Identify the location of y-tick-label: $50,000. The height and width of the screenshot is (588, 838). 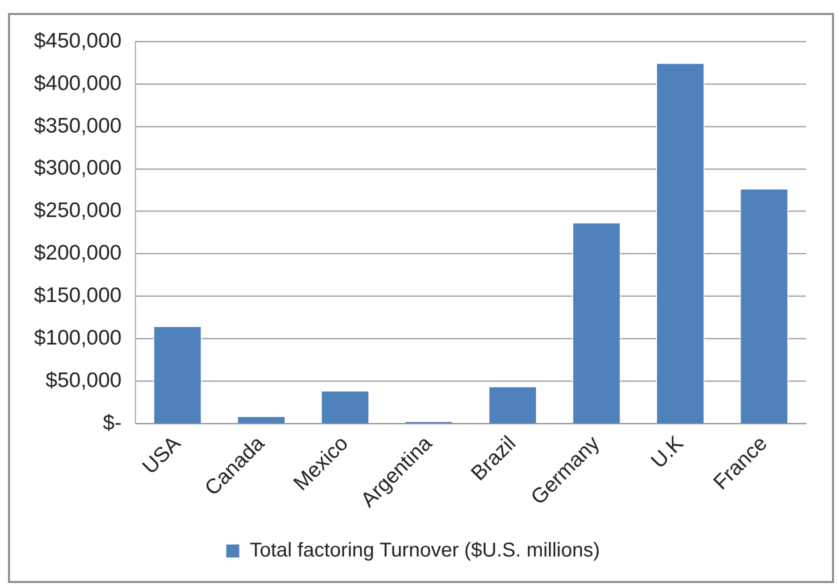
(84, 380).